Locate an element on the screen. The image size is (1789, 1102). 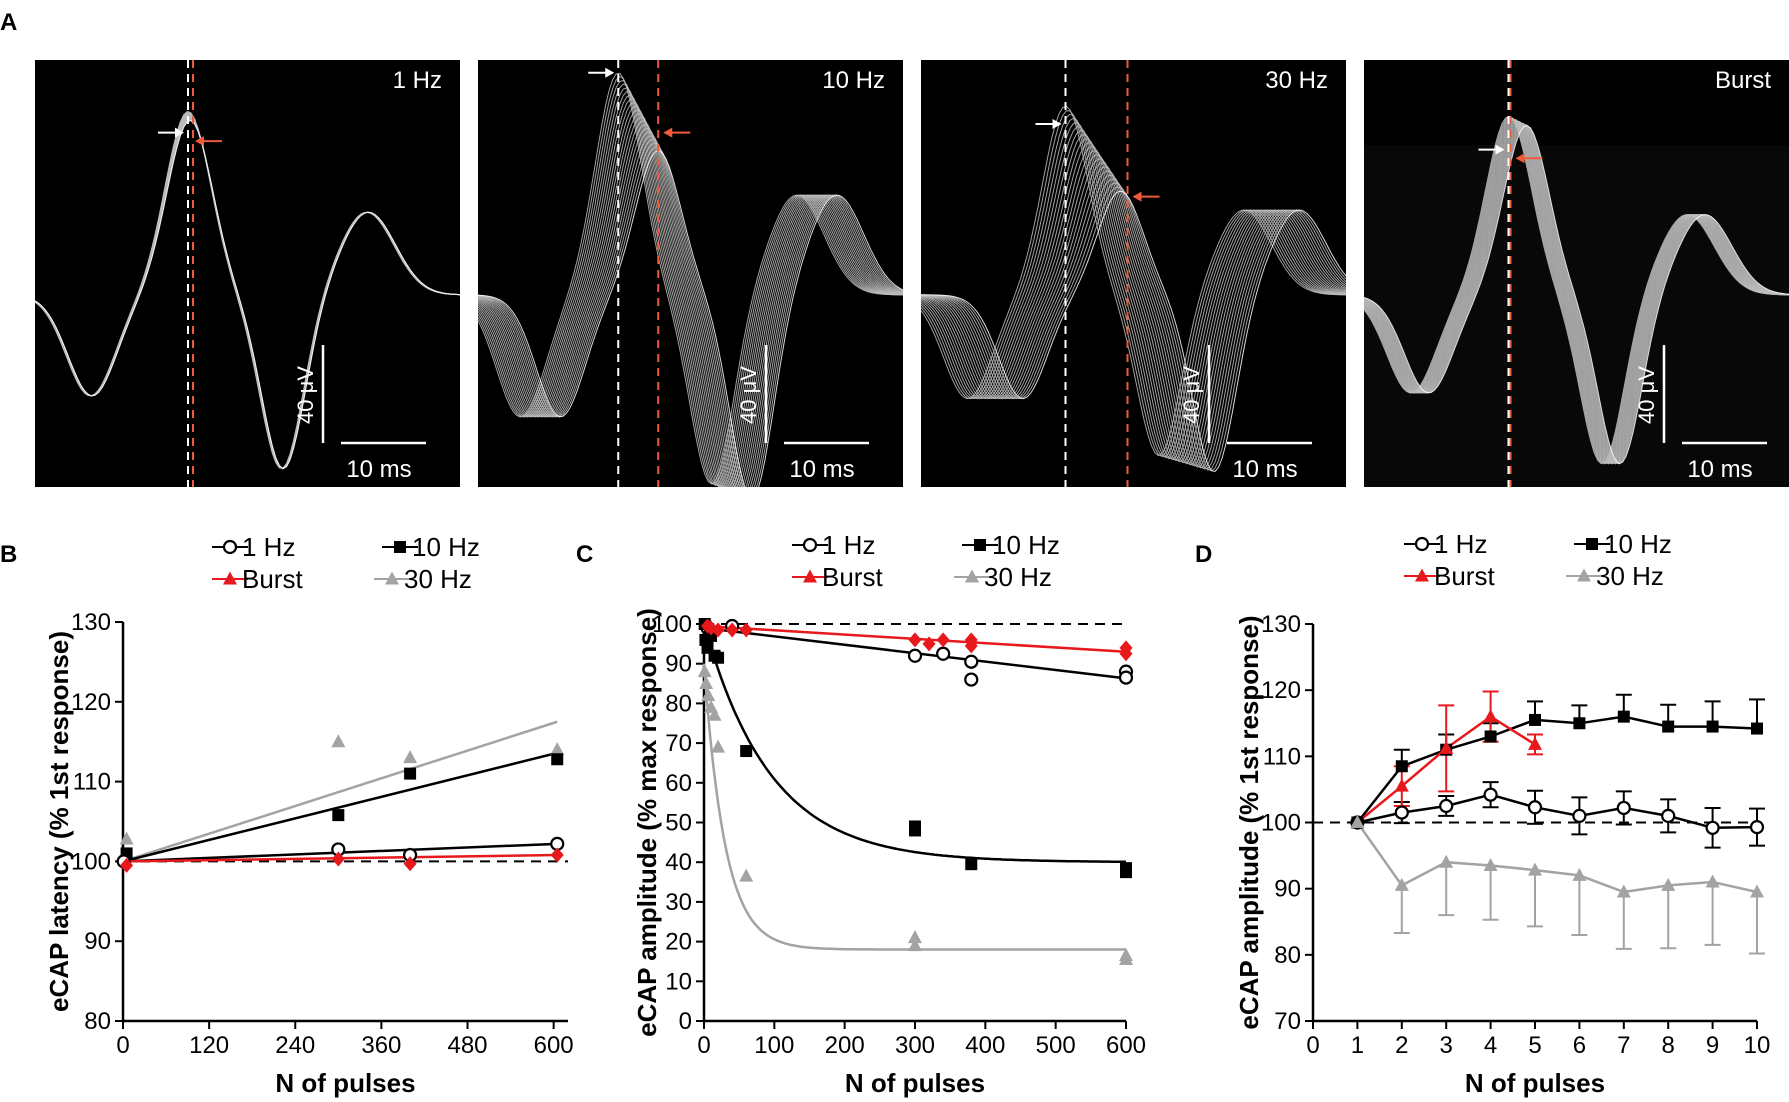
x-axis-label: N of pulses is located at coordinates (345, 1083).